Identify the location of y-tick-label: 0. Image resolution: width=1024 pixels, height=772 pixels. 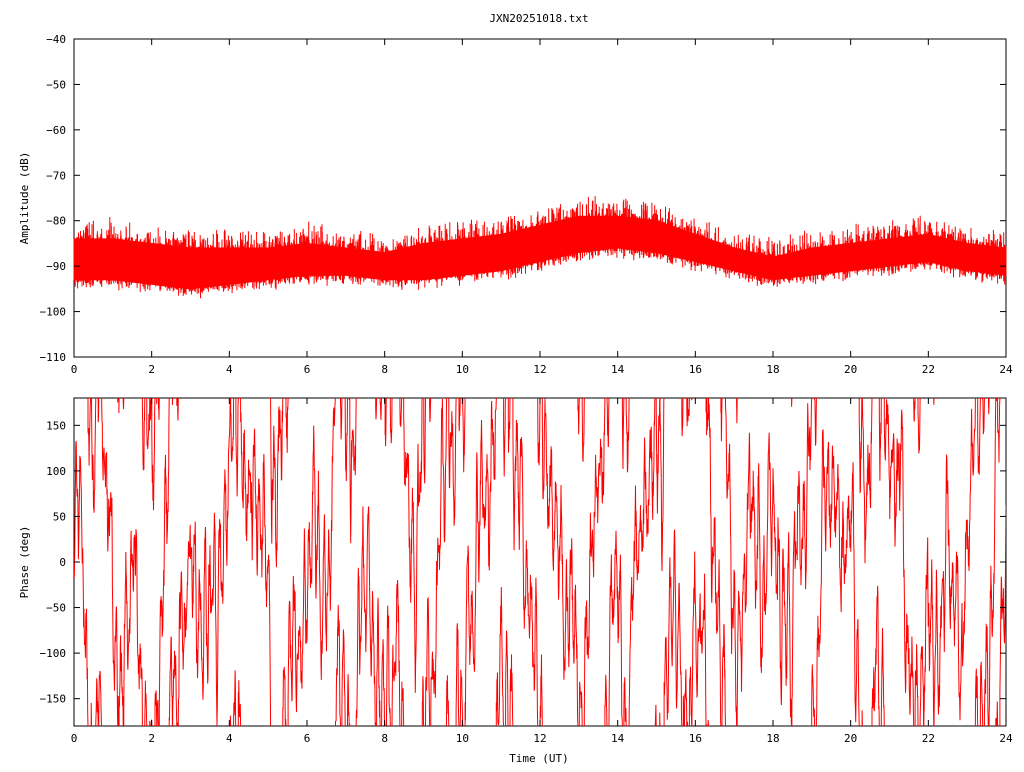
(62, 562).